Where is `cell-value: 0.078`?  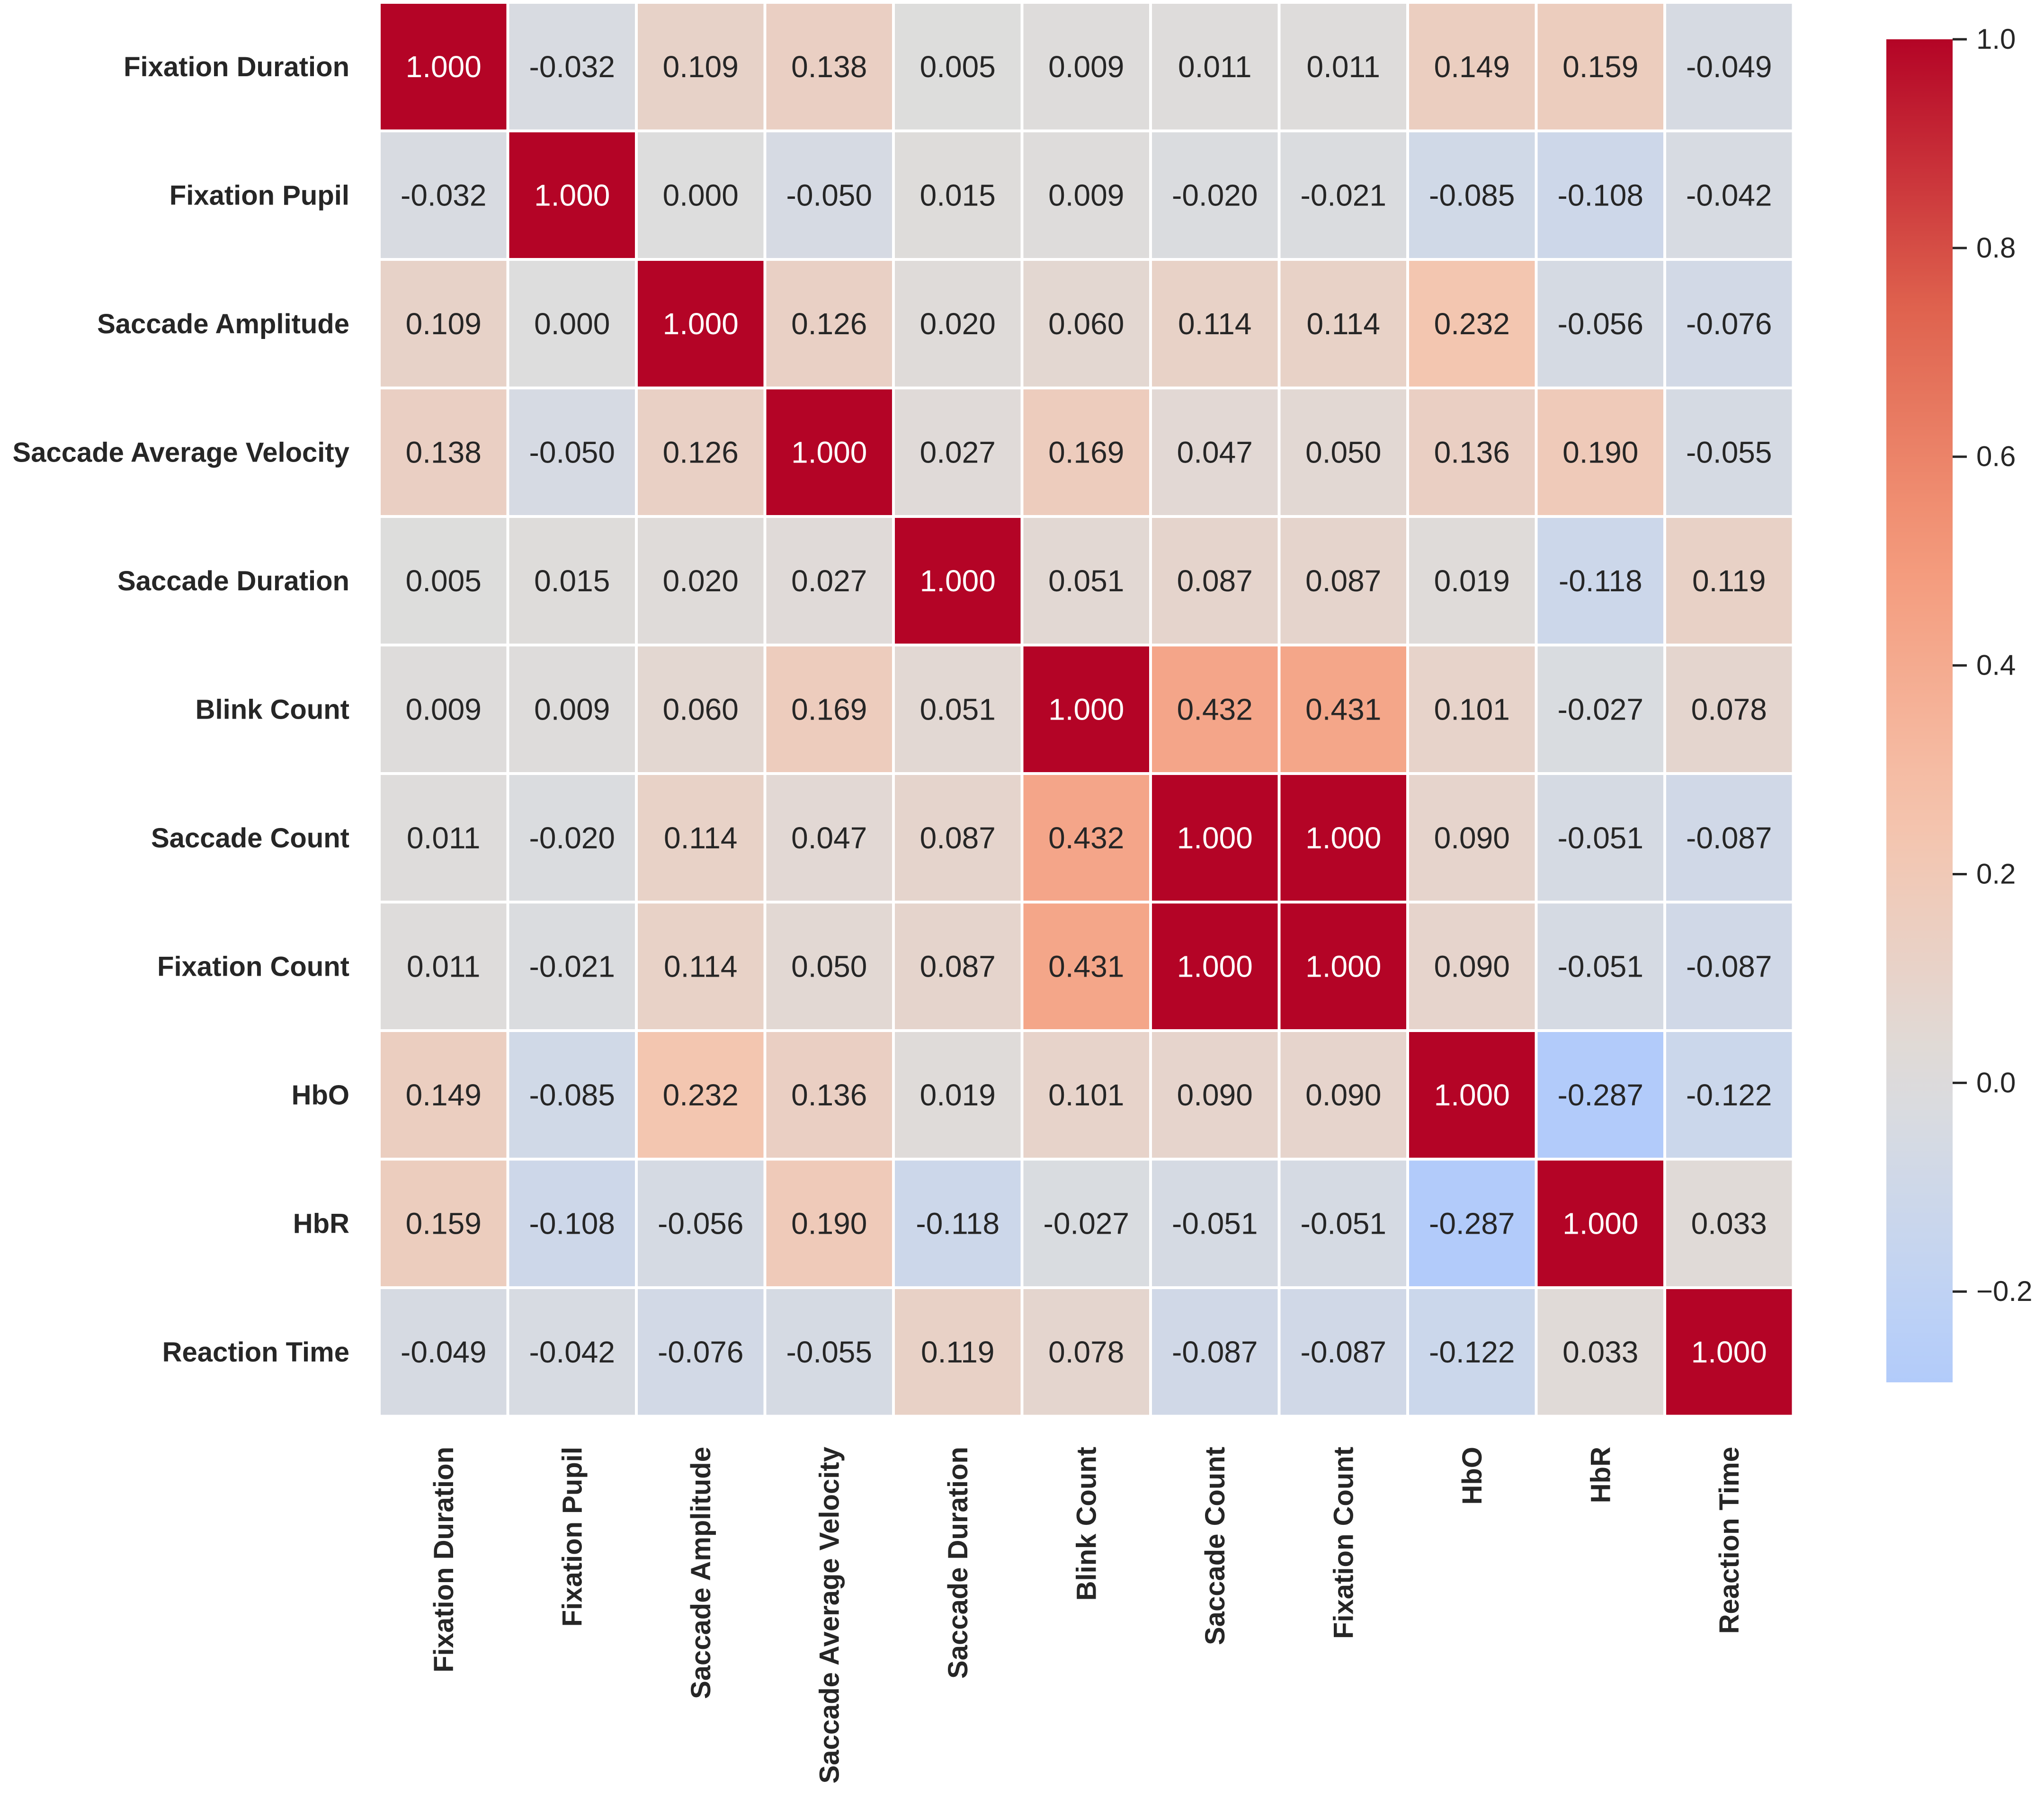 cell-value: 0.078 is located at coordinates (1086, 1352).